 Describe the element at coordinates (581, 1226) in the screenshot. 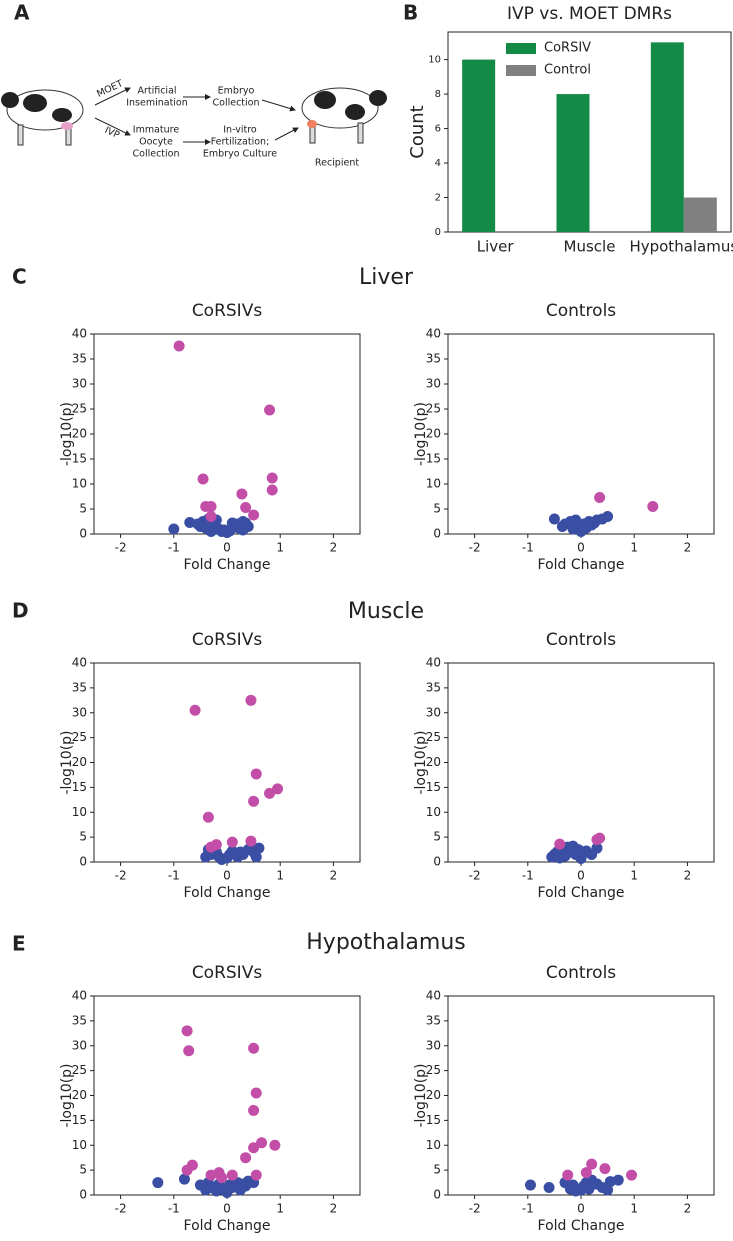

I see `x-axis-label: Fold Change` at that location.